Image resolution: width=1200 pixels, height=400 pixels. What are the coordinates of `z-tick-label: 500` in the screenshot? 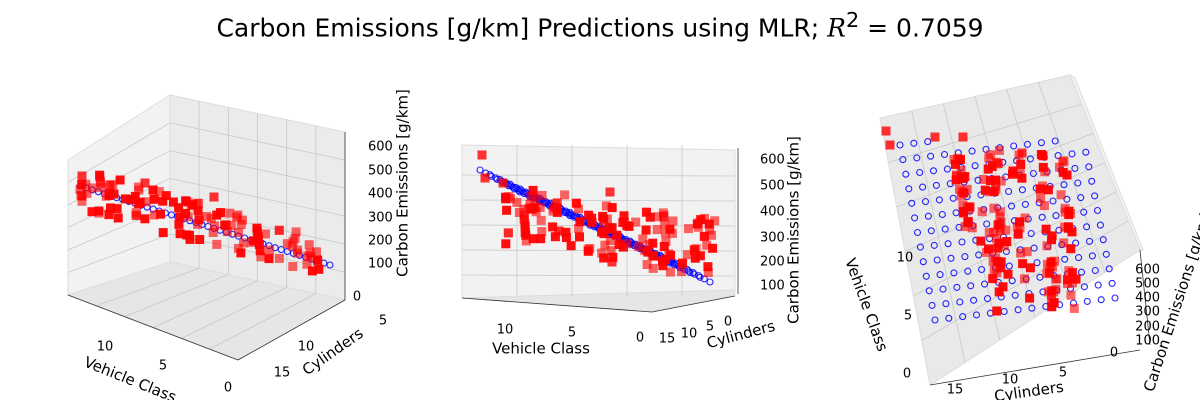 It's located at (380, 171).